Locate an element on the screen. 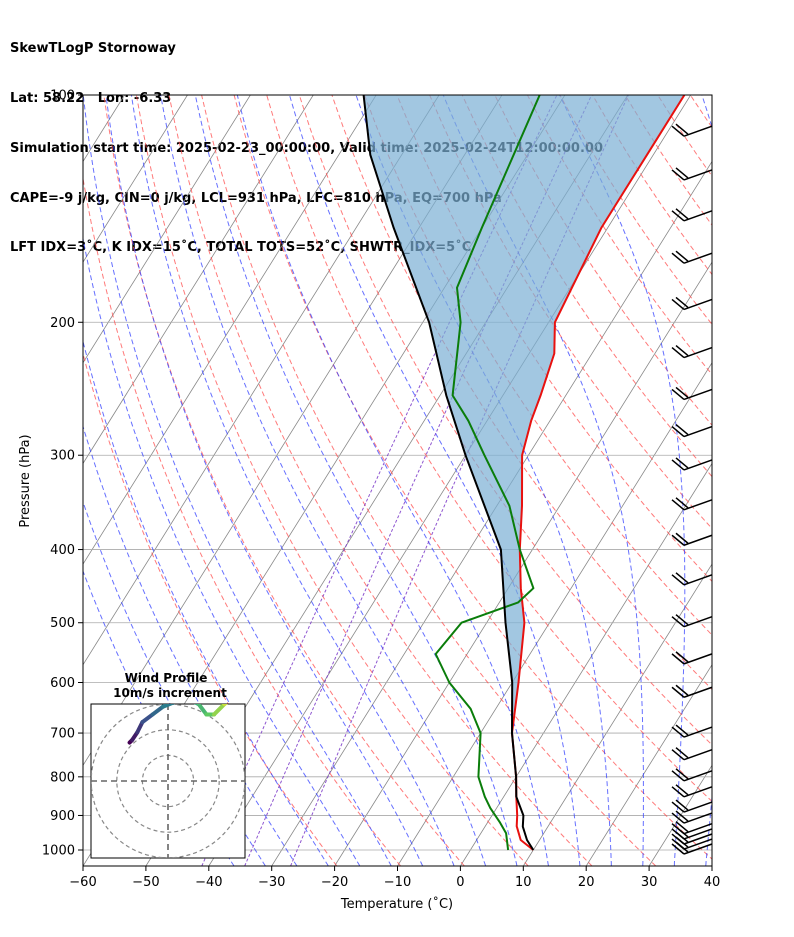 Image resolution: width=794 pixels, height=937 pixels. x-axis-label: Temperature (˚C) is located at coordinates (396, 904).